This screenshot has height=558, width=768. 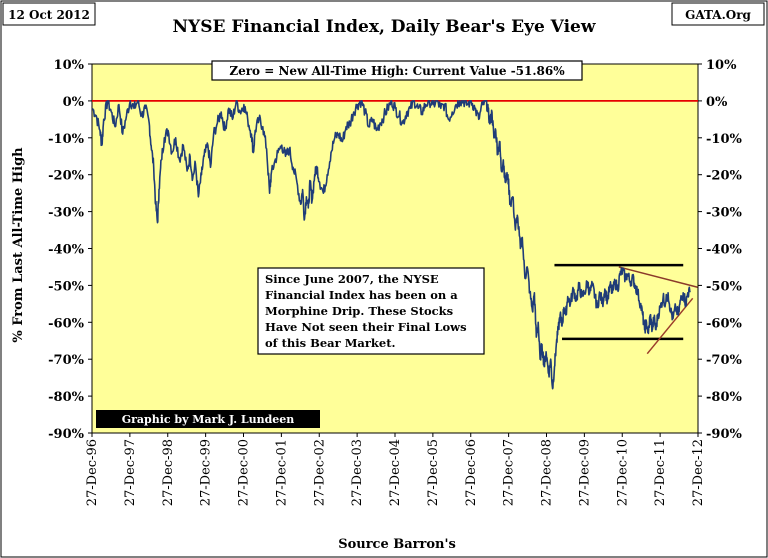 What do you see at coordinates (622, 472) in the screenshot?
I see `x-tick-label: 27-Dec-10` at bounding box center [622, 472].